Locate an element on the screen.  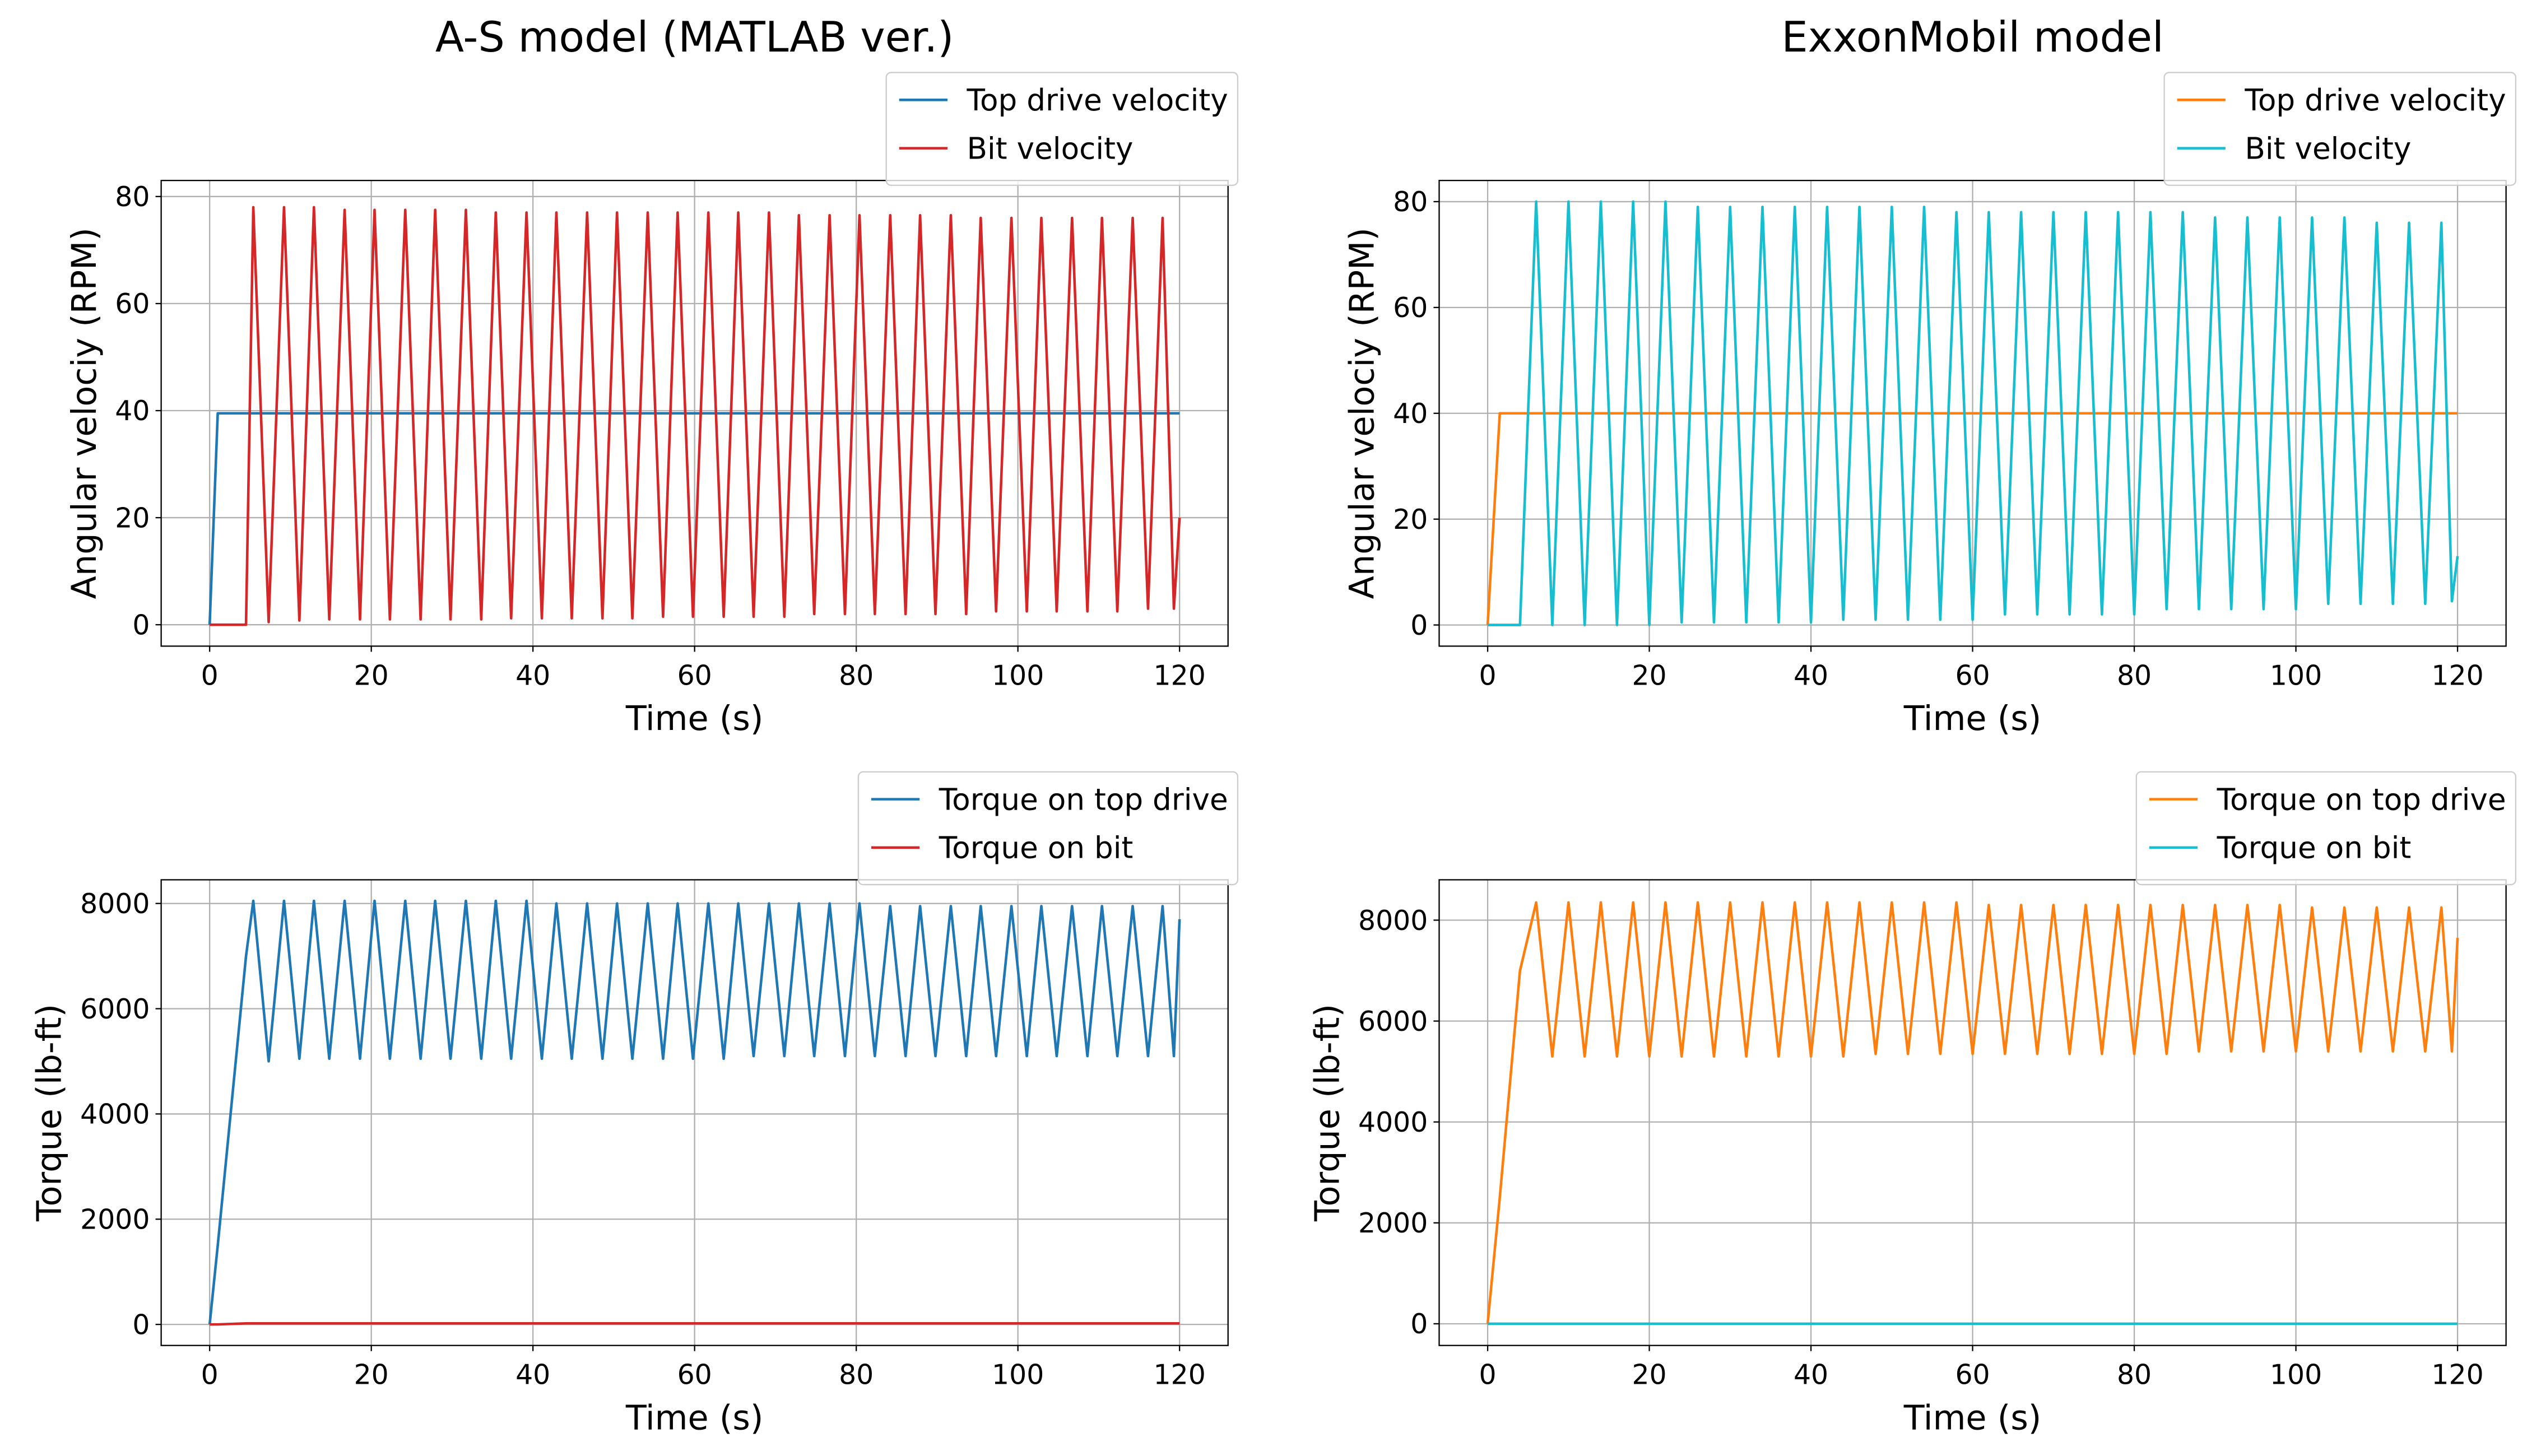
chart-title: ExxonMobil model is located at coordinates (1972, 37).